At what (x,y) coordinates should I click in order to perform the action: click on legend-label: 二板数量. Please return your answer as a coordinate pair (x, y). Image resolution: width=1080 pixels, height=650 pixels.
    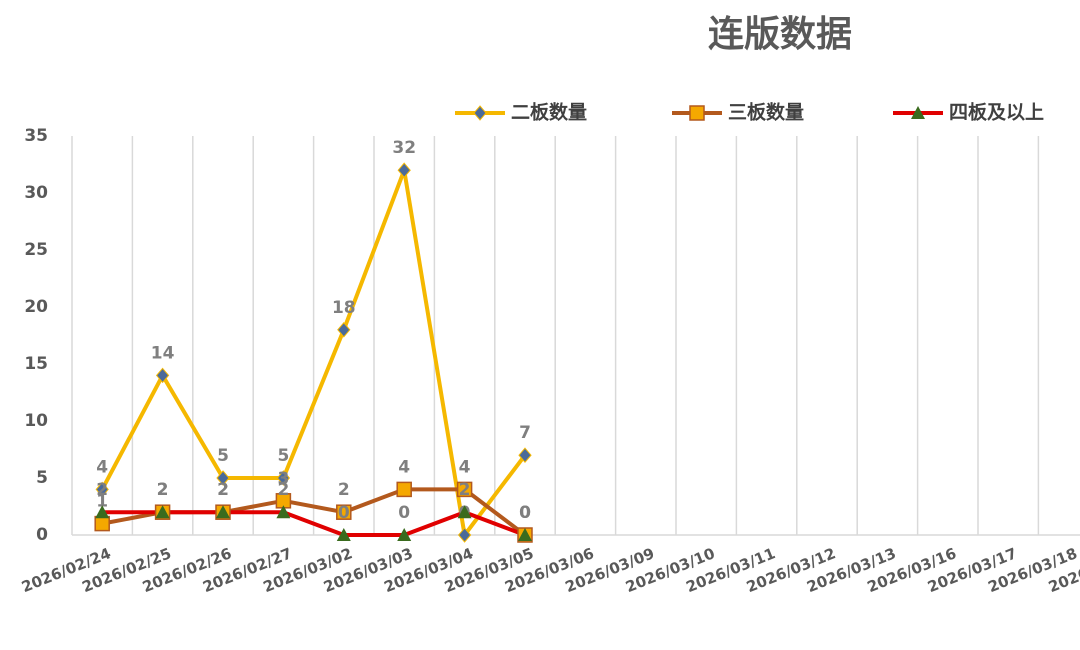
    Looking at the image, I should click on (549, 112).